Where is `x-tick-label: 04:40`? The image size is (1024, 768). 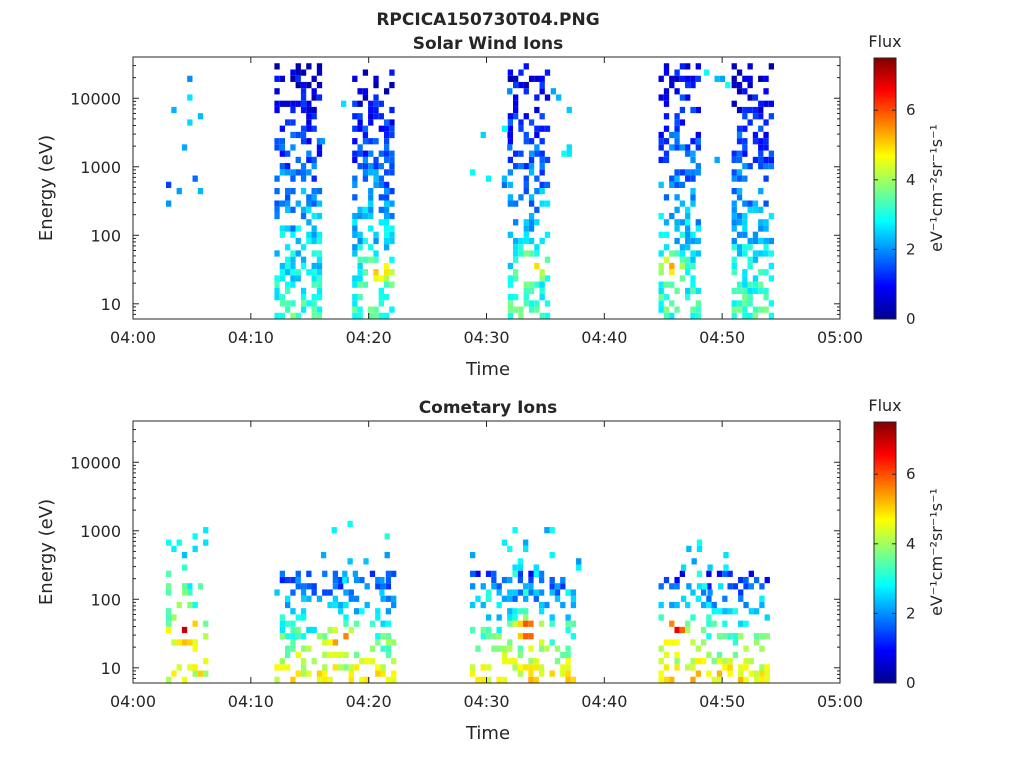 x-tick-label: 04:40 is located at coordinates (604, 337).